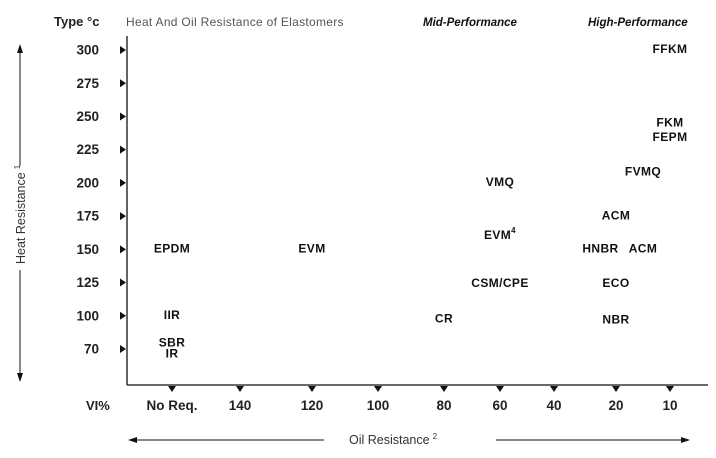 Image resolution: width=716 pixels, height=458 pixels. Describe the element at coordinates (499, 283) in the screenshot. I see `data-point-label: CSM/CPE` at that location.